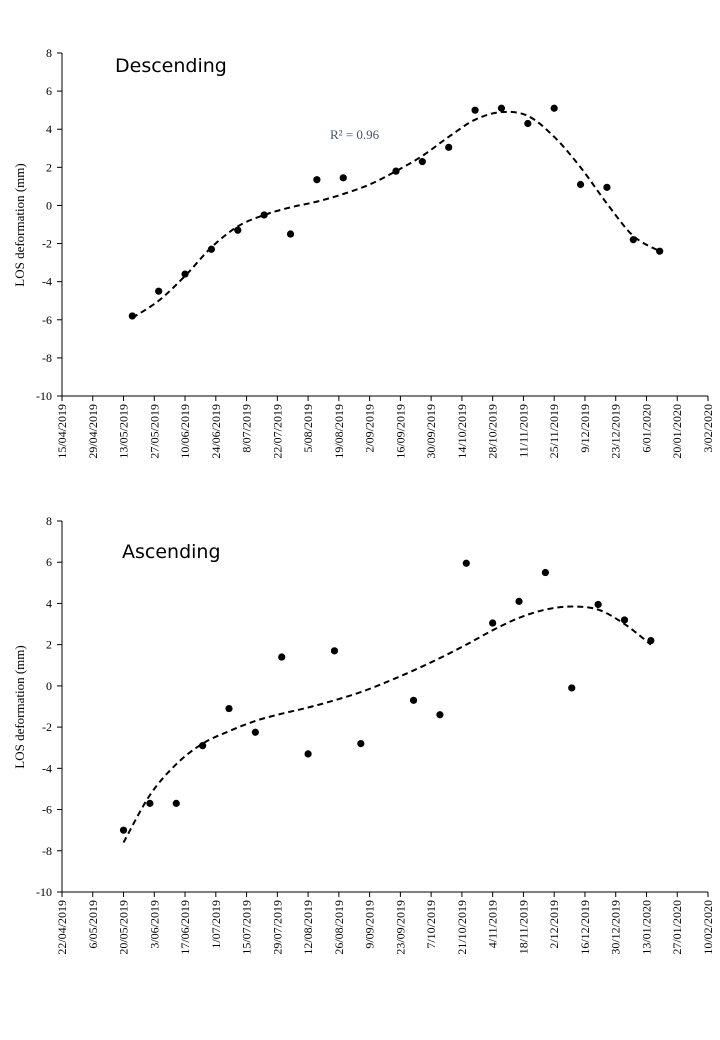  What do you see at coordinates (124, 927) in the screenshot?
I see `x-tick-label: 20/05/2019` at bounding box center [124, 927].